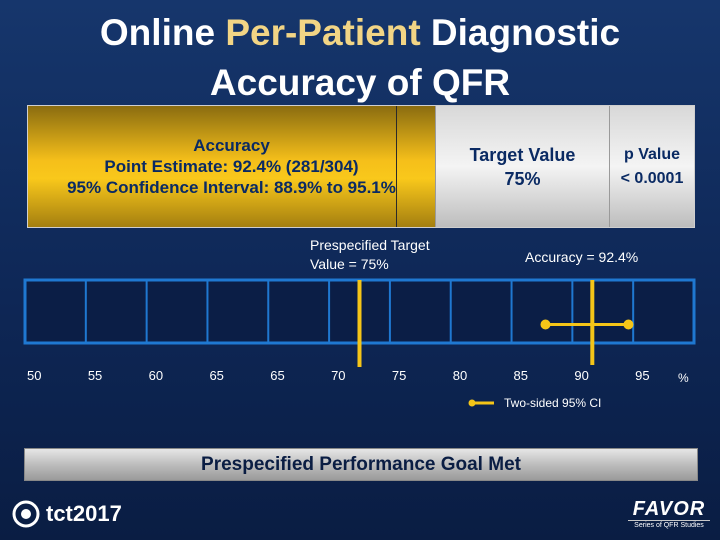  I want to click on x-tick-label: 55, so click(95, 375).